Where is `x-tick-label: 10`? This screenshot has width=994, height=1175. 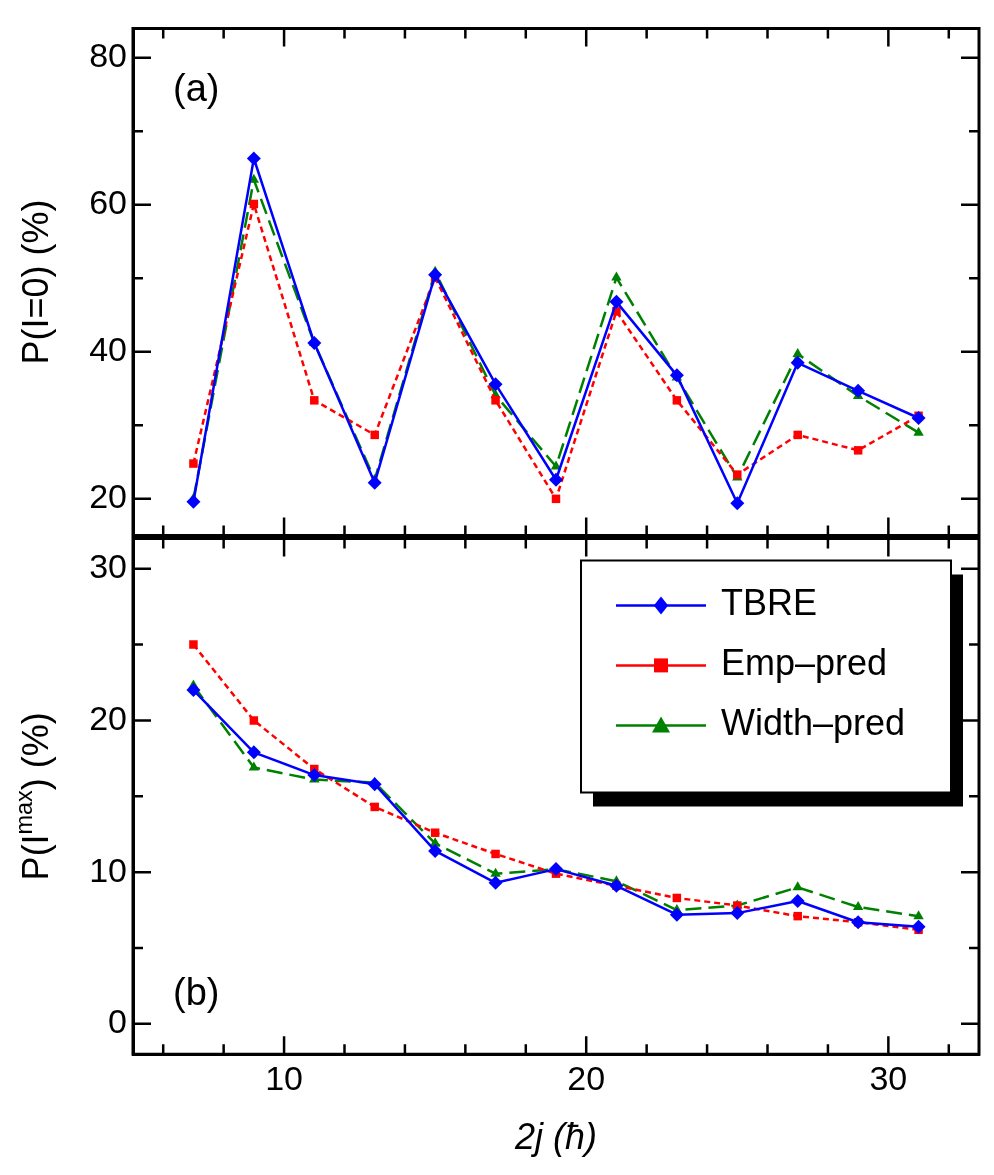
x-tick-label: 10 is located at coordinates (284, 1077).